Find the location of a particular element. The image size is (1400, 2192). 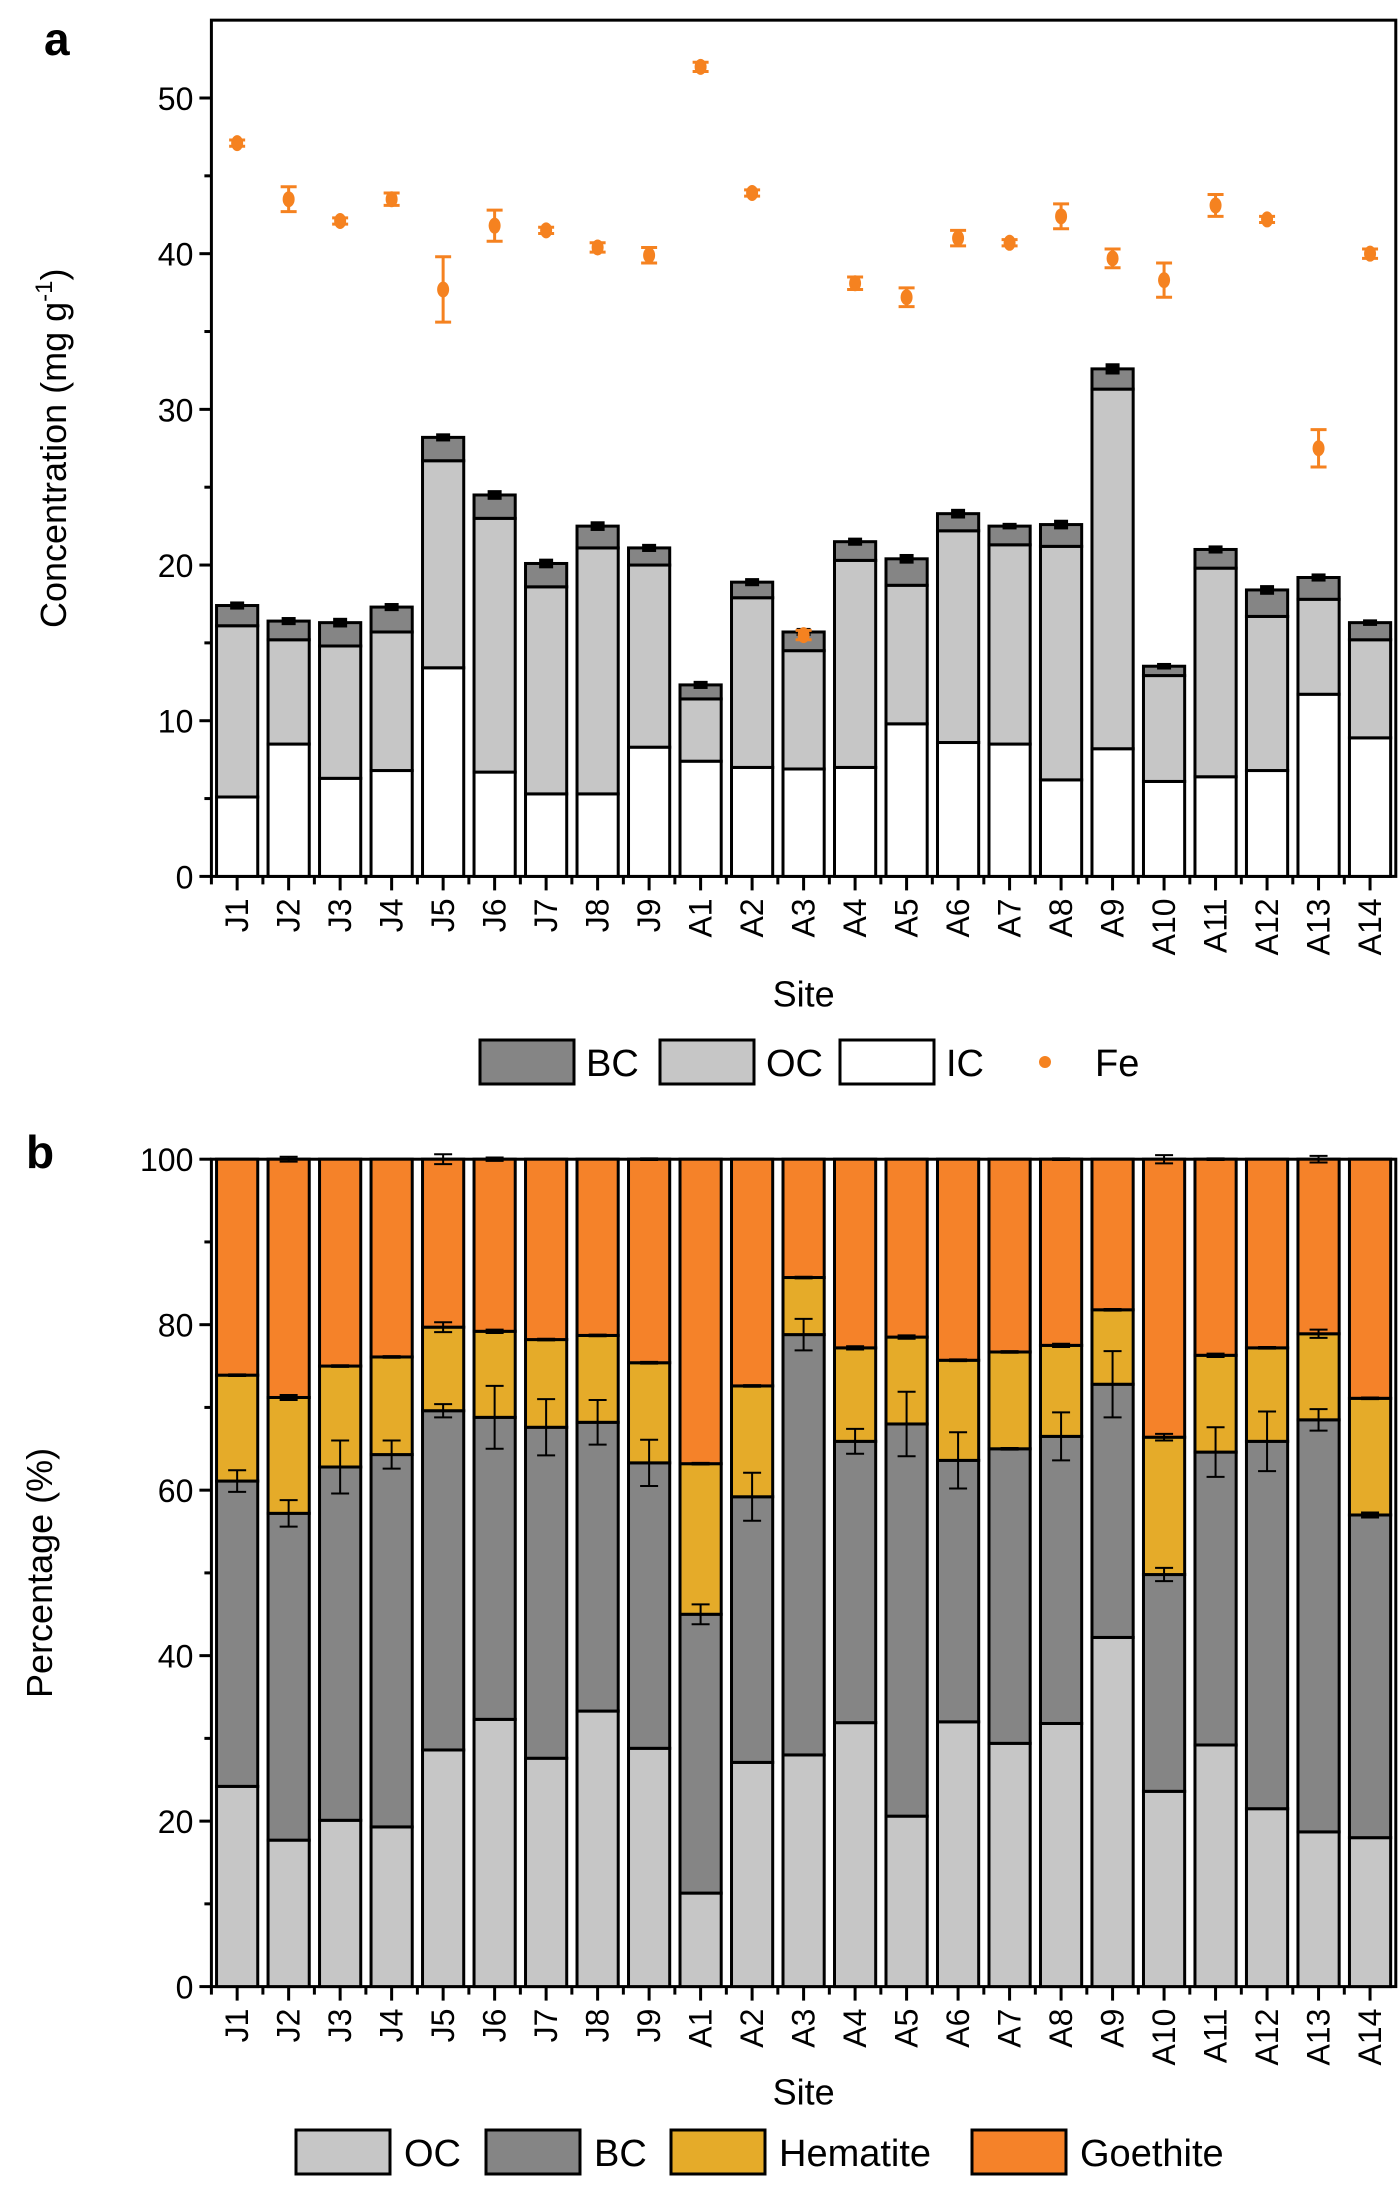

x-tick-label: A10 is located at coordinates (1164, 2037).